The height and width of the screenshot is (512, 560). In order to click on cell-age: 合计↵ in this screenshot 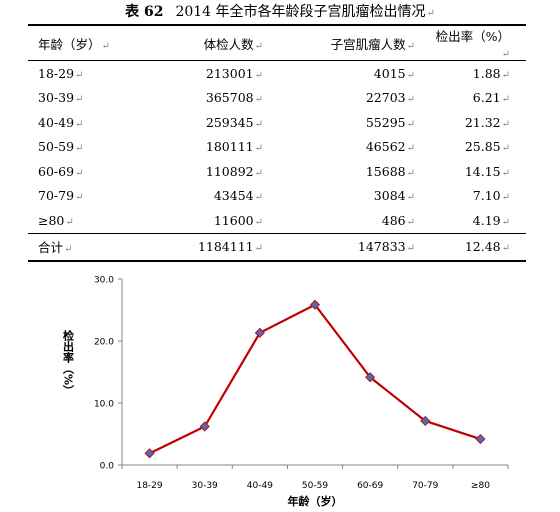, I will do `click(85, 247)`.